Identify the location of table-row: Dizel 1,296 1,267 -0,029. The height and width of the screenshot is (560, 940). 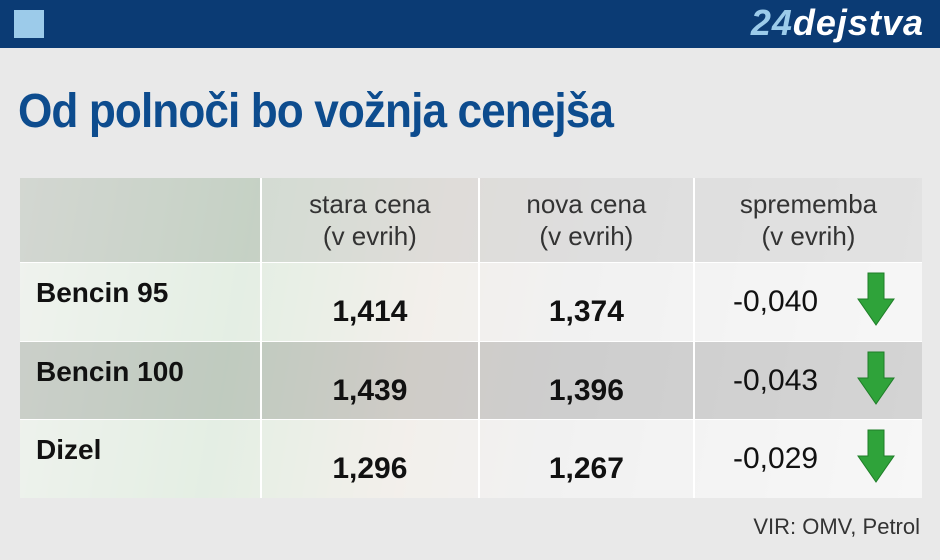
(471, 458).